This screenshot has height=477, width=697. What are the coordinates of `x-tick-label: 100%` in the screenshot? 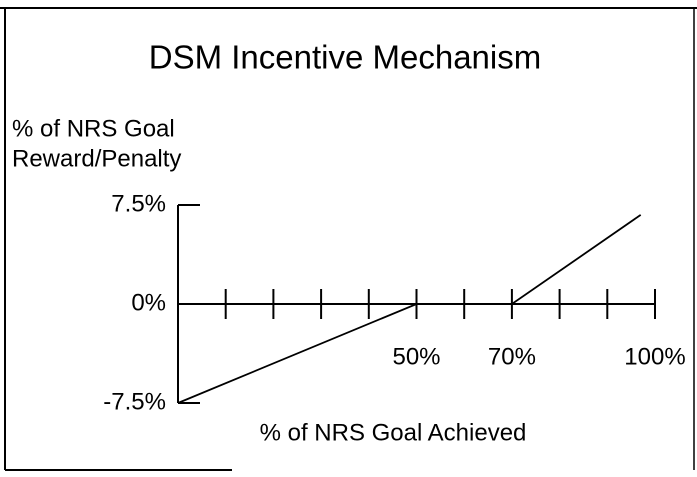 It's located at (654, 356).